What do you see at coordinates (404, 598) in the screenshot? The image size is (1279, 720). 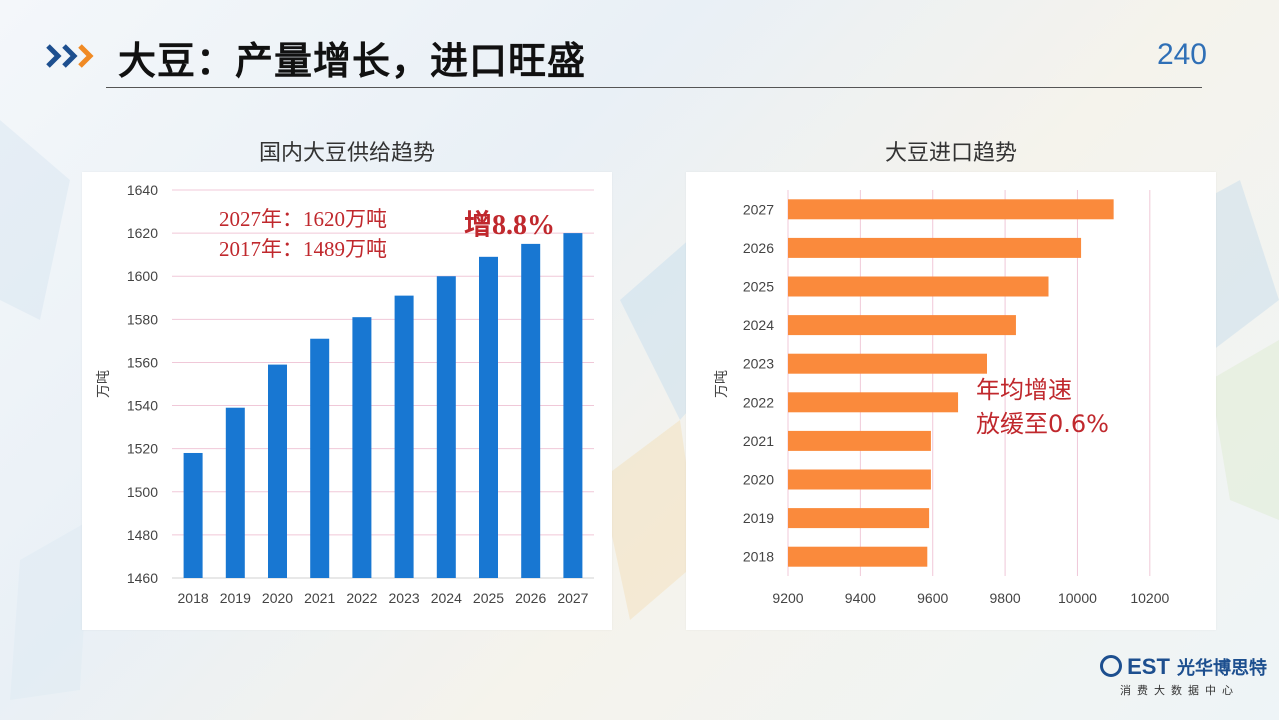 I see `x-tick-label: 2023` at bounding box center [404, 598].